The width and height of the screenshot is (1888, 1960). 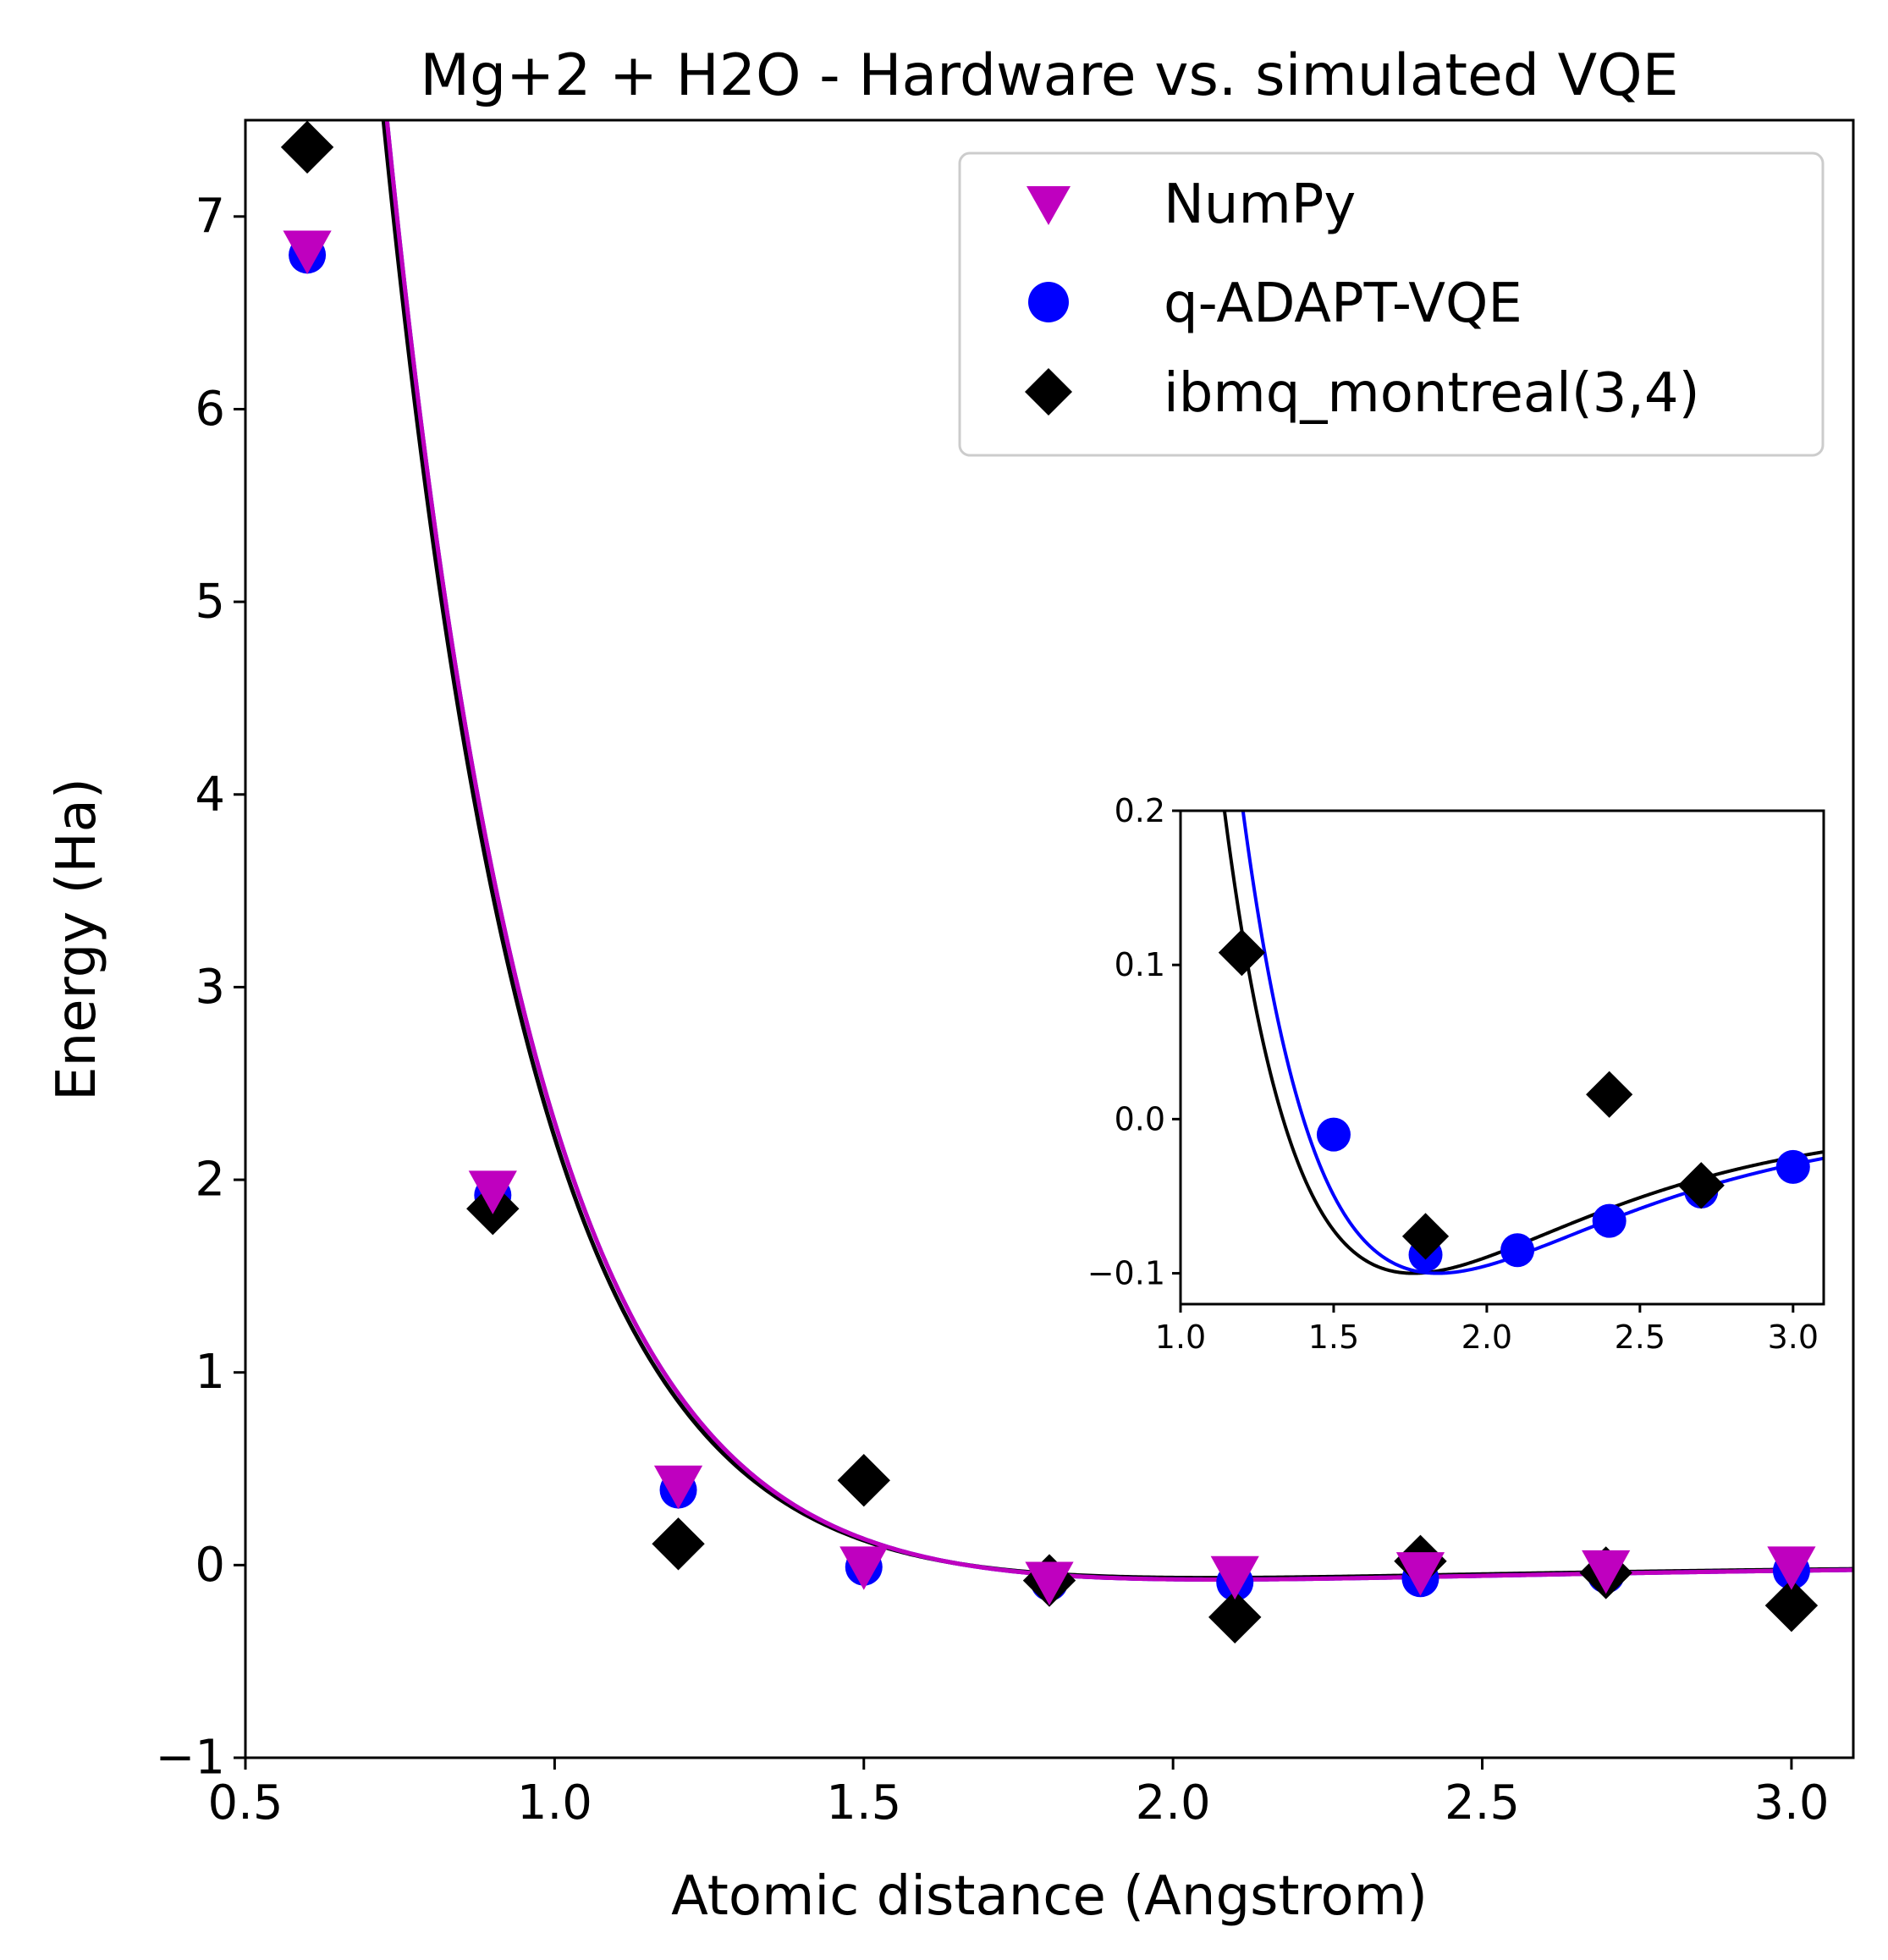 I want to click on main-y-tick-label: 4, so click(x=210, y=794).